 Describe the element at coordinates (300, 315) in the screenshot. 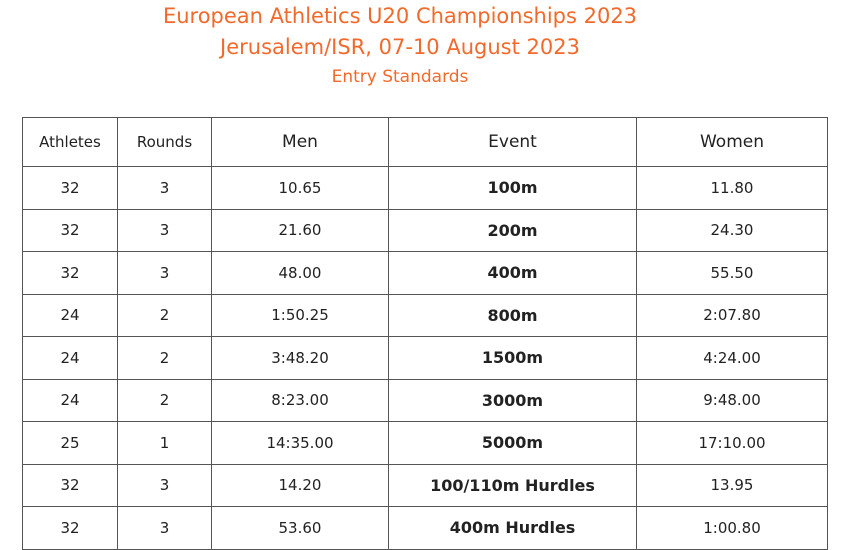

I see `table-cell: 1:50.25` at that location.